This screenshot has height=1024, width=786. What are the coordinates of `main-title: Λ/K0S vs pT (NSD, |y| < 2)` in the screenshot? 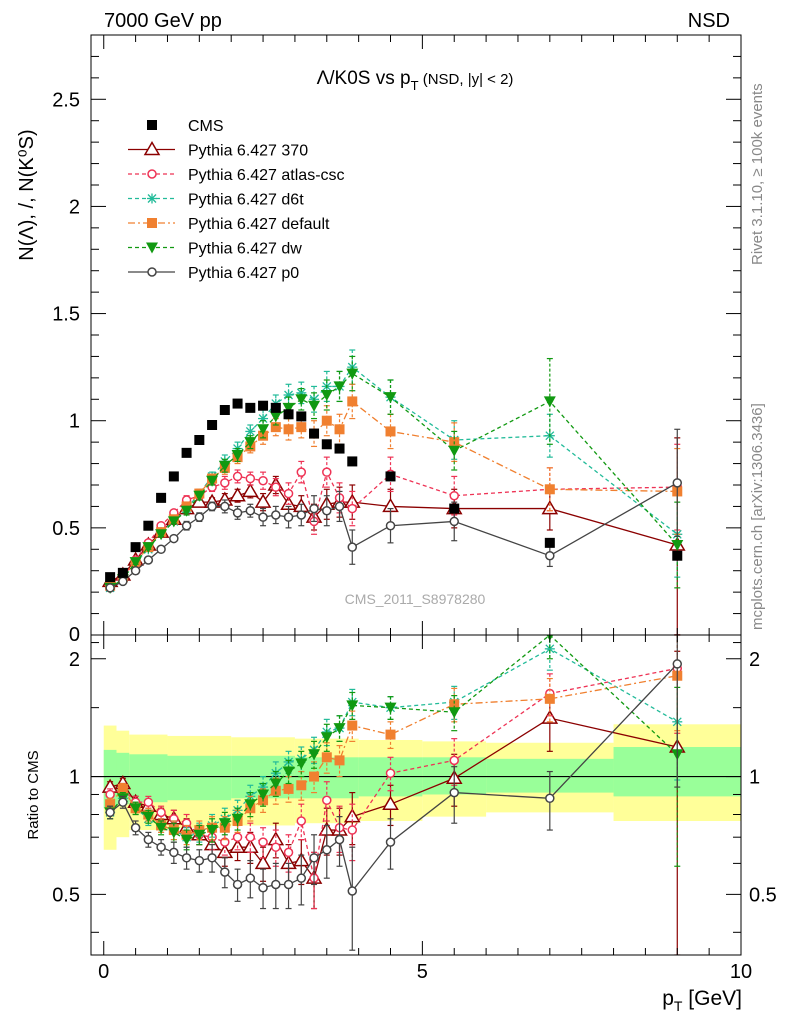 It's located at (415, 80).